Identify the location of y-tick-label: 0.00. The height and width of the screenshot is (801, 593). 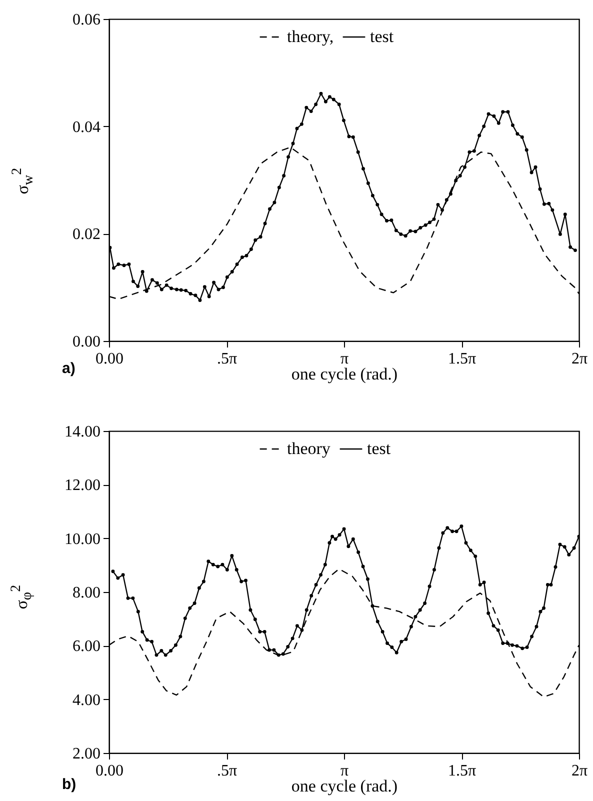
(86, 342).